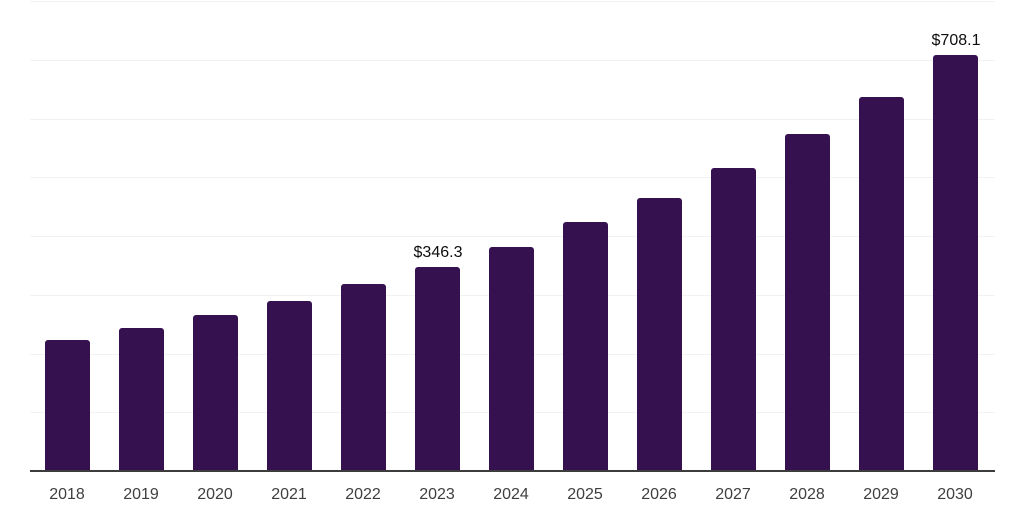 The image size is (1024, 512). I want to click on x-tick-2018: 2018, so click(67, 494).